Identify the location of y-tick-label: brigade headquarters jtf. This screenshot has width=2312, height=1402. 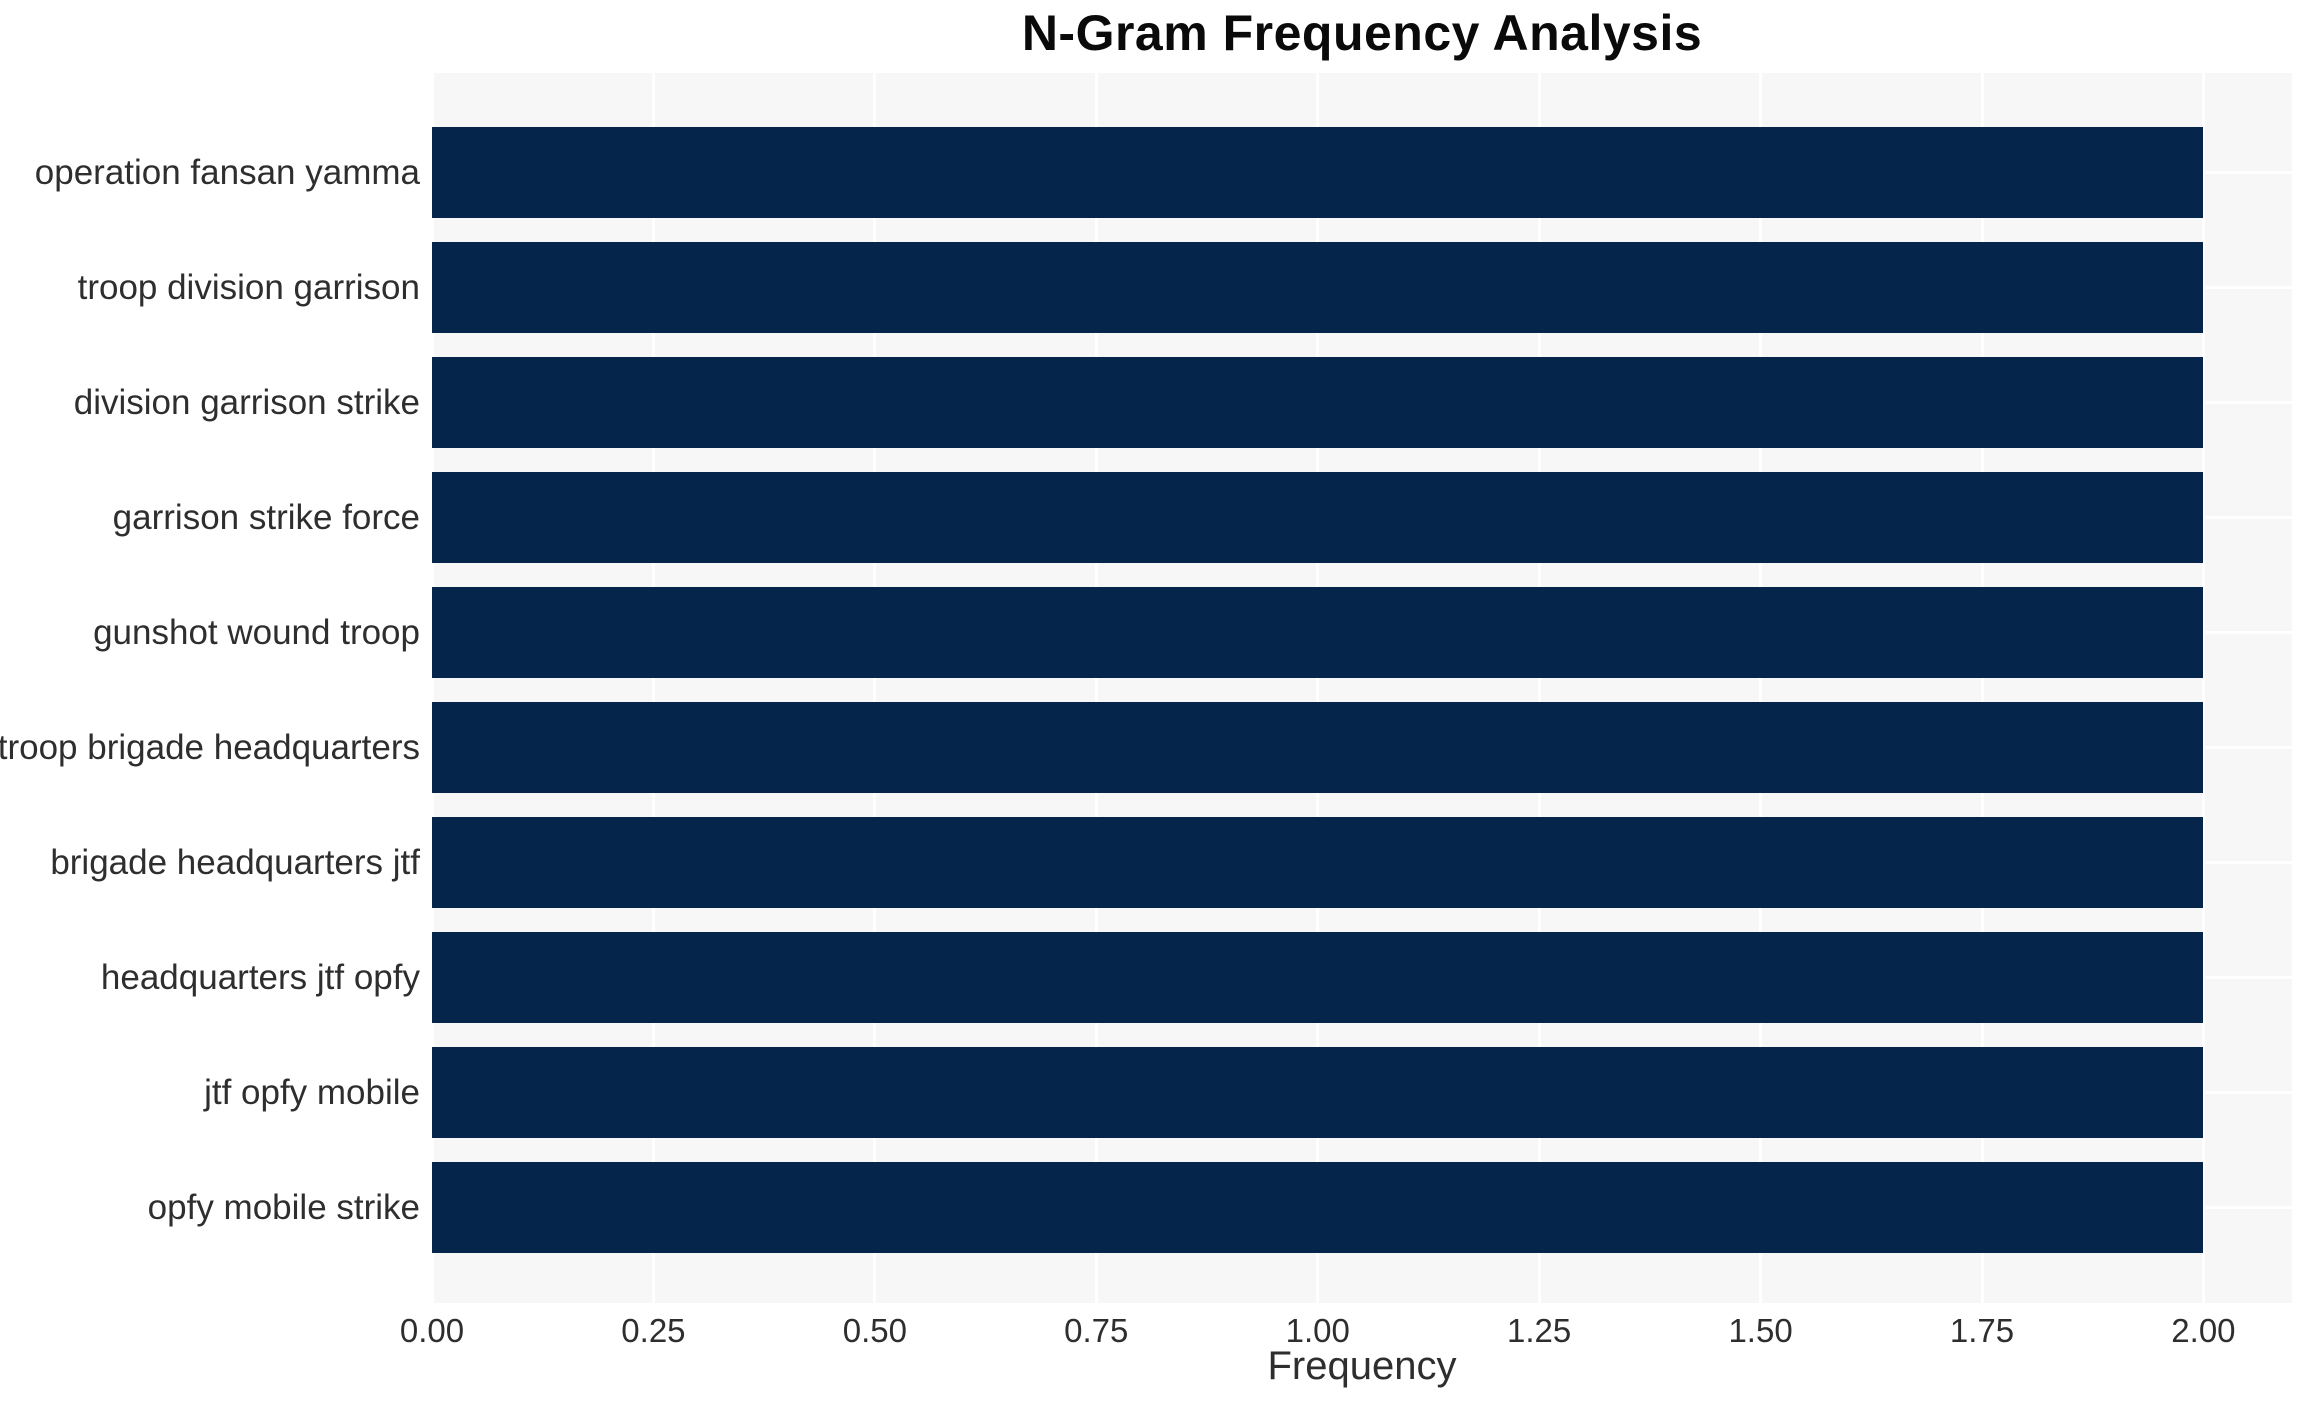
(235, 862).